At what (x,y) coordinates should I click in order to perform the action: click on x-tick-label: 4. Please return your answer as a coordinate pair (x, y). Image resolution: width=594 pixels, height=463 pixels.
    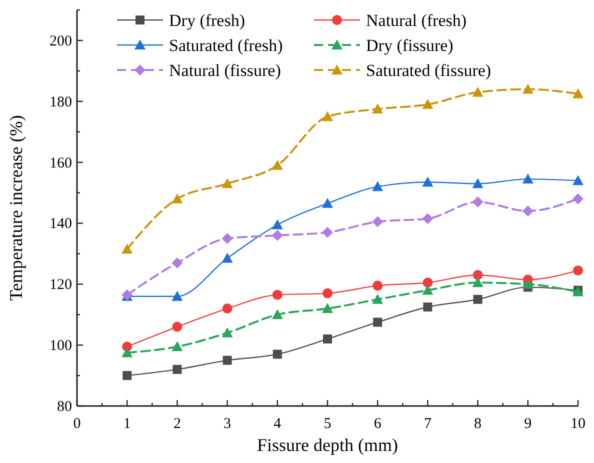
    Looking at the image, I should click on (278, 424).